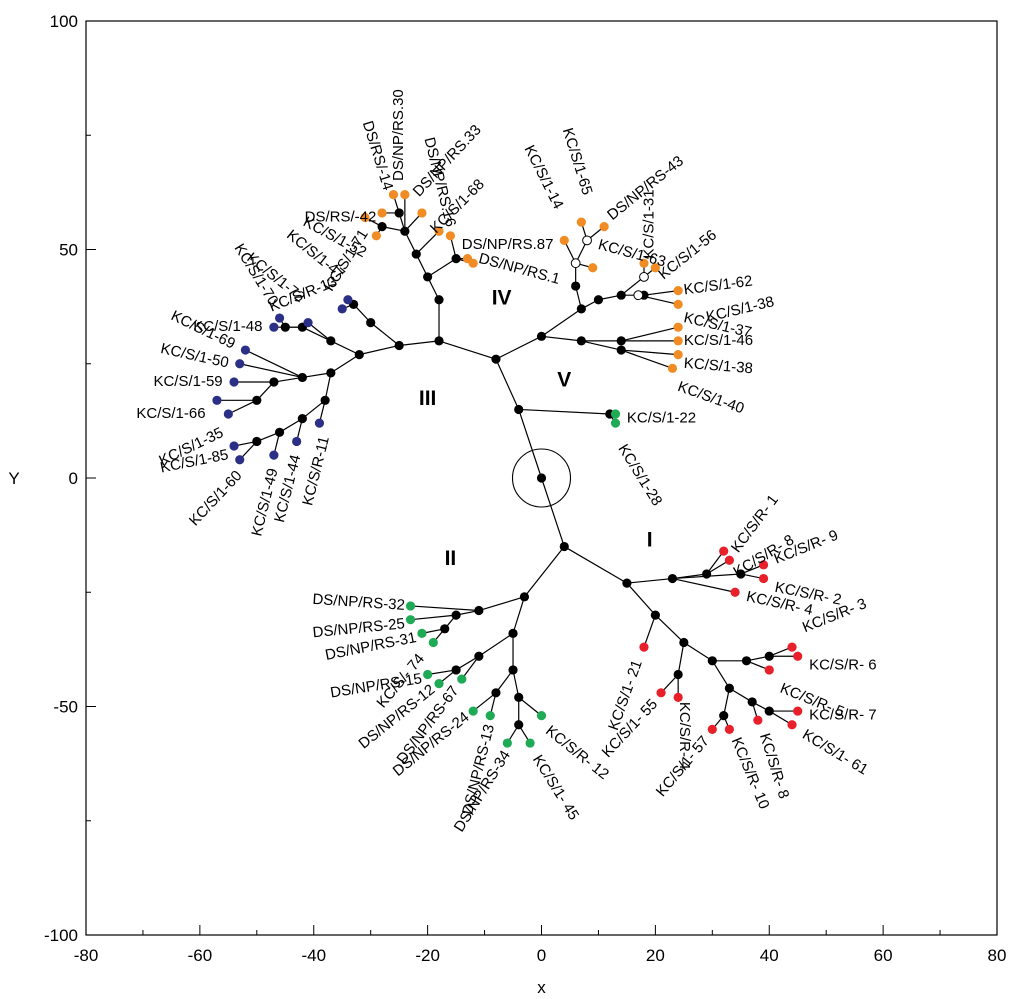  What do you see at coordinates (718, 286) in the screenshot?
I see `leaf-label: KC/S/1-62` at bounding box center [718, 286].